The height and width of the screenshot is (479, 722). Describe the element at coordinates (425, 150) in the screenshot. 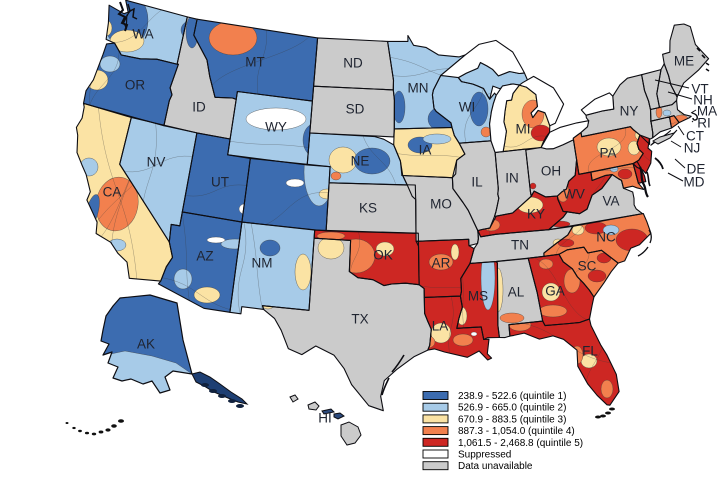

I see `svg-text: IA` at that location.